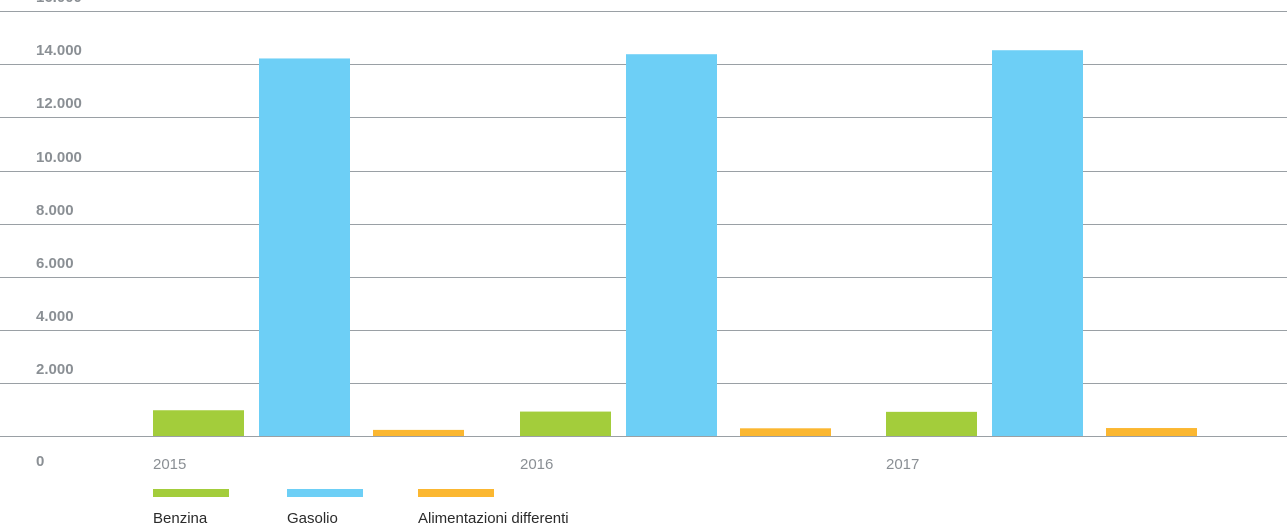 The image size is (1287, 526). Describe the element at coordinates (418, 432) in the screenshot. I see `bar-alimentazioni-differenti-2015` at that location.